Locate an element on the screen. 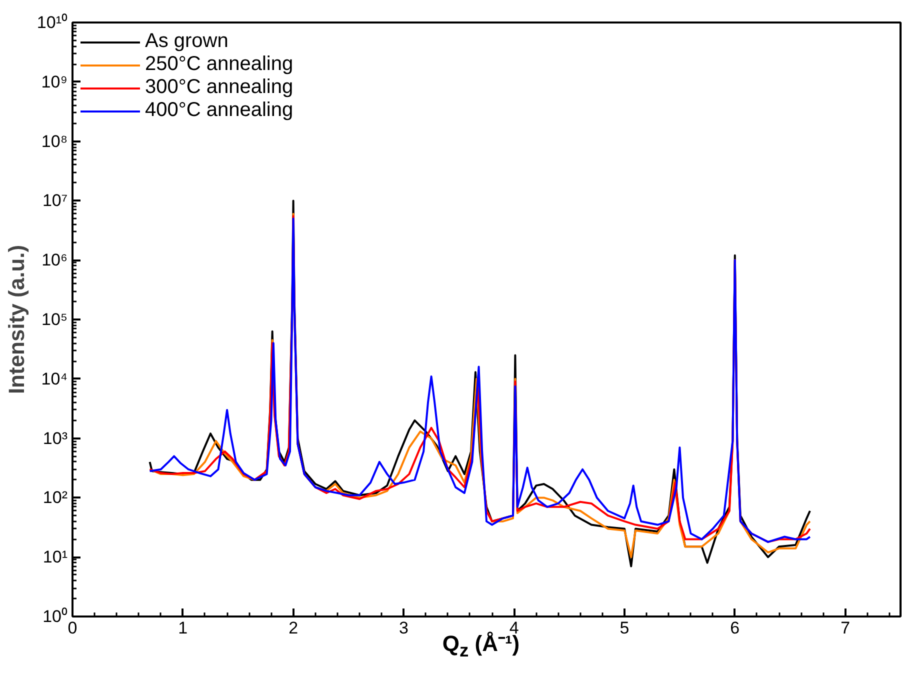 Image resolution: width=902 pixels, height=678 pixels. y-tick-label: 10² is located at coordinates (55, 498).